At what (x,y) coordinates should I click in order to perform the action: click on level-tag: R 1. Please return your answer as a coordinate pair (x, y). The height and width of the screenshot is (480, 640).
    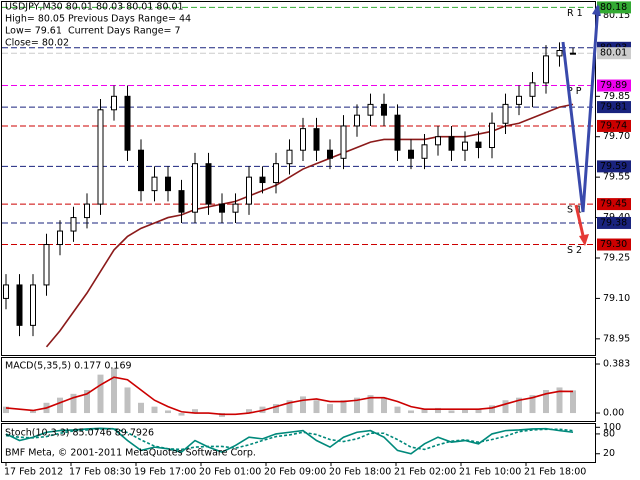
    Looking at the image, I should click on (575, 13).